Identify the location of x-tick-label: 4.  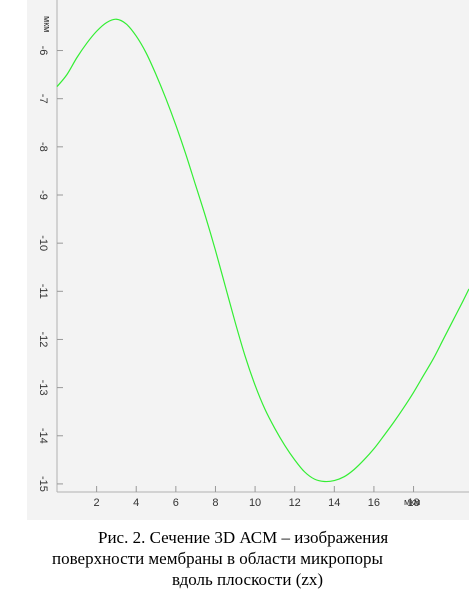
(136, 503).